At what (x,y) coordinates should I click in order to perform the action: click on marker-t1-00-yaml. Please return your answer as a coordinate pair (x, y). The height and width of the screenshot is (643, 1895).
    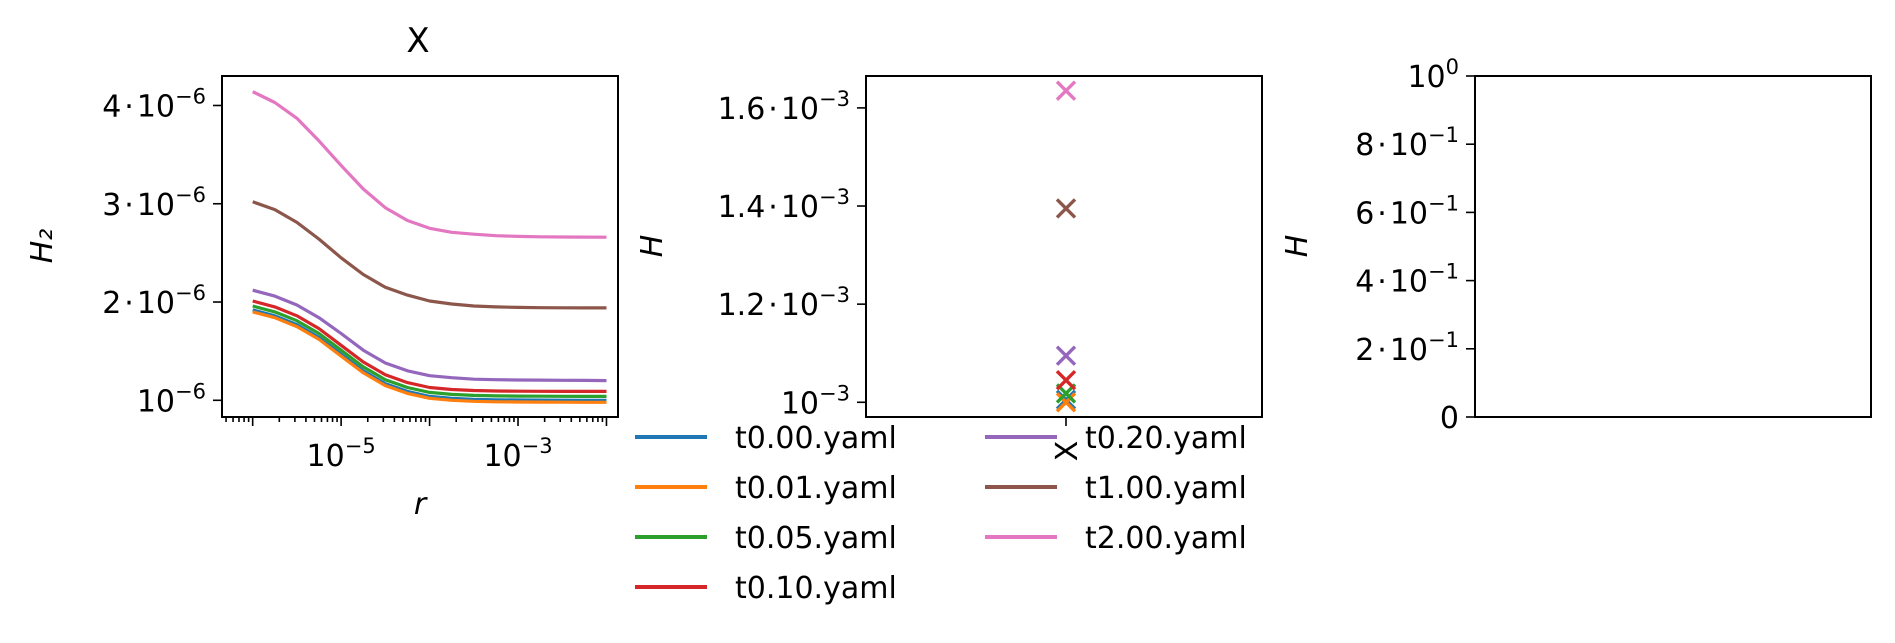
    Looking at the image, I should click on (1066, 208).